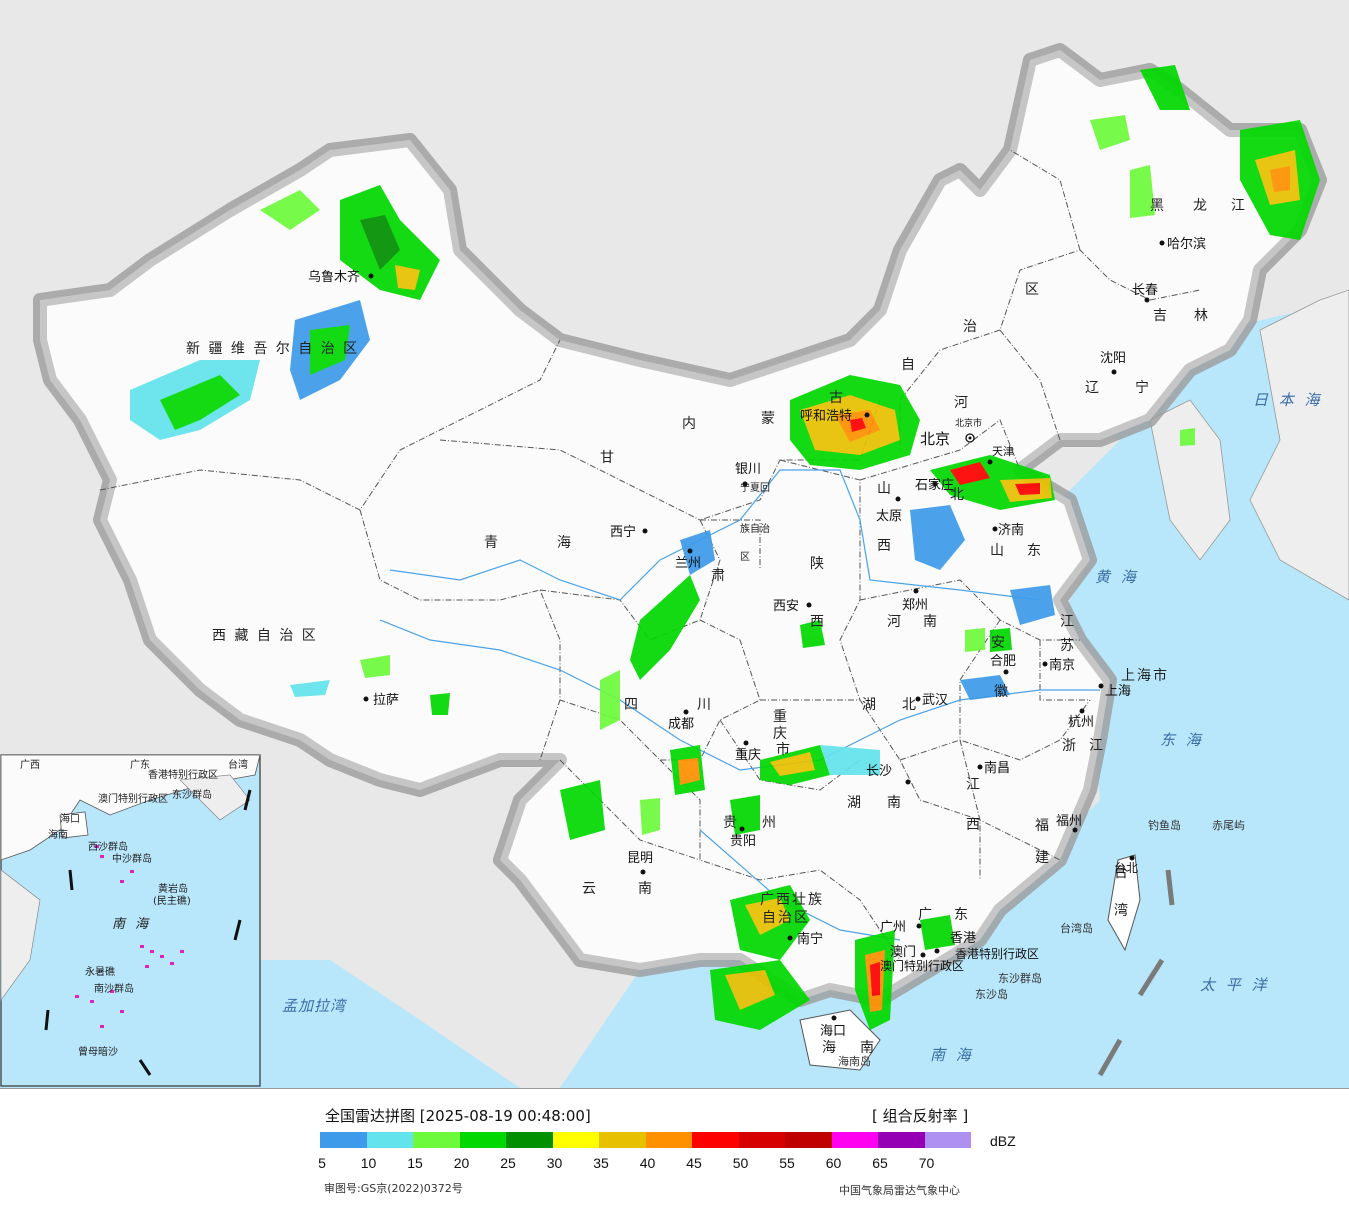 This screenshot has width=1349, height=1208. What do you see at coordinates (968, 423) in the screenshot?
I see `svg-text: 北京市` at bounding box center [968, 423].